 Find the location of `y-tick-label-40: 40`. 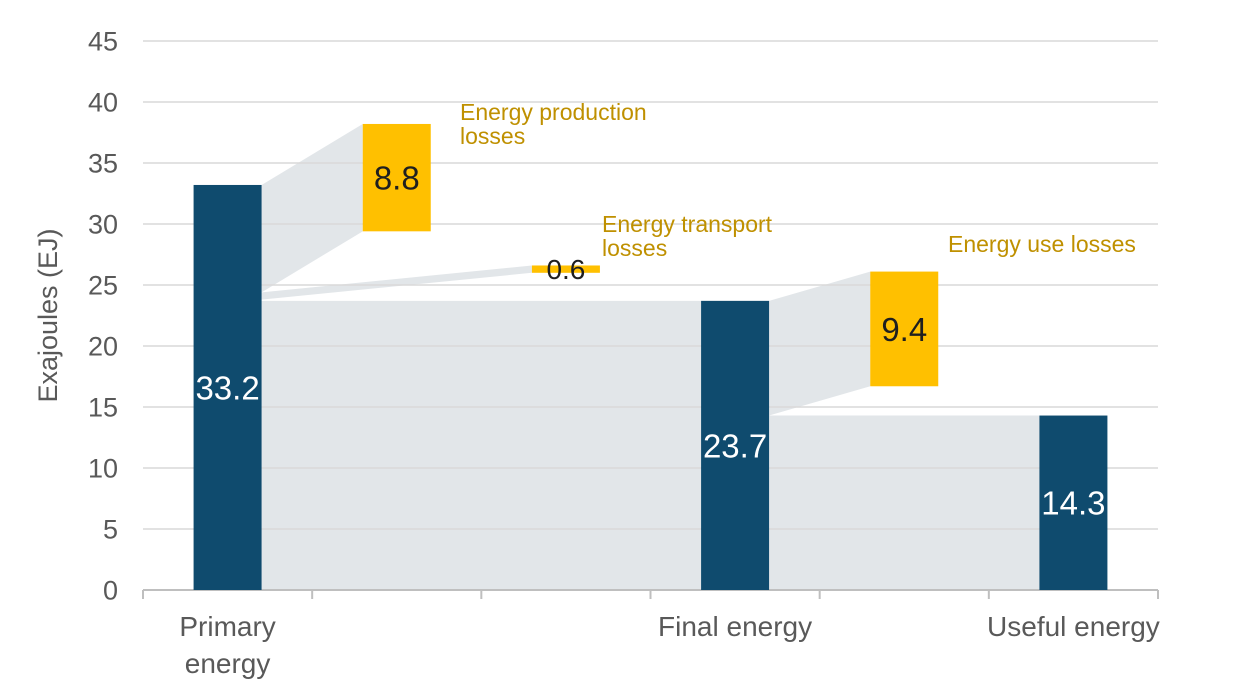

y-tick-label-40: 40 is located at coordinates (103, 103).